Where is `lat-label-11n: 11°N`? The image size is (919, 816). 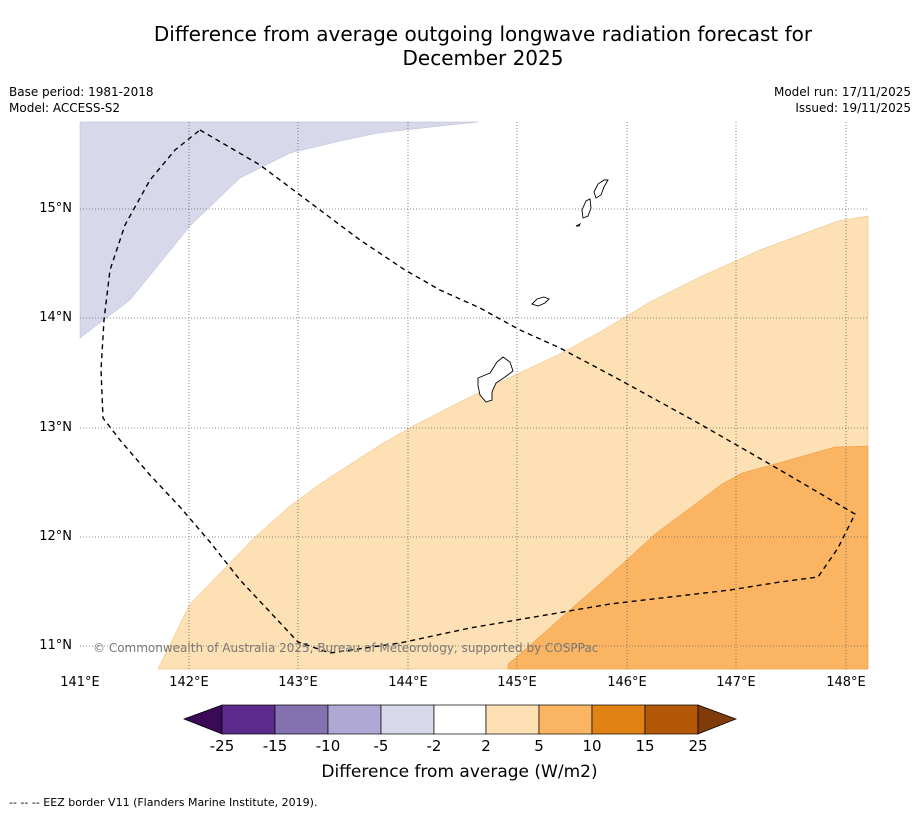 lat-label-11n: 11°N is located at coordinates (55, 645).